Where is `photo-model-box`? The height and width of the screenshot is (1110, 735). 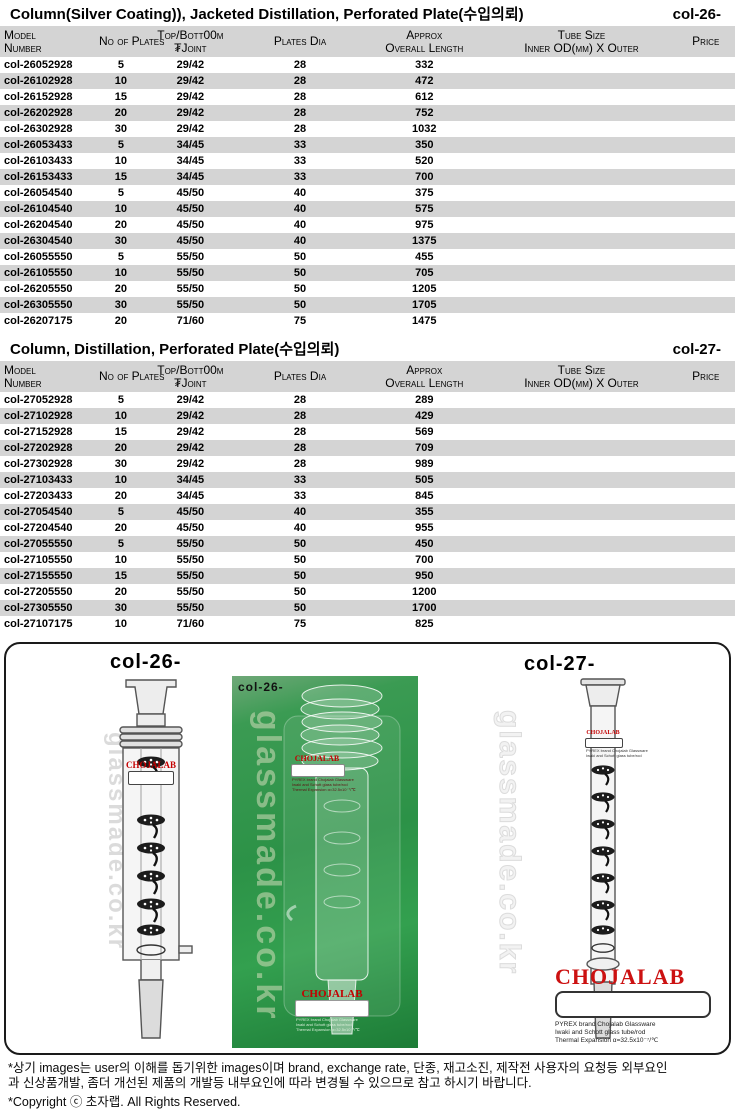 photo-model-box is located at coordinates (318, 770).